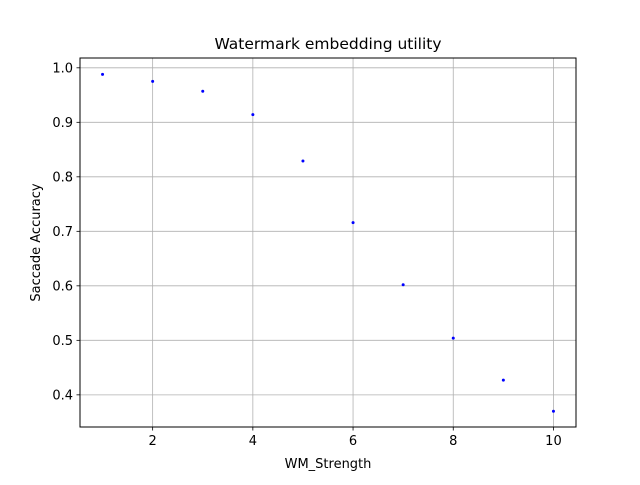 The height and width of the screenshot is (485, 640). I want to click on y-tick-label: 0.7, so click(62, 232).